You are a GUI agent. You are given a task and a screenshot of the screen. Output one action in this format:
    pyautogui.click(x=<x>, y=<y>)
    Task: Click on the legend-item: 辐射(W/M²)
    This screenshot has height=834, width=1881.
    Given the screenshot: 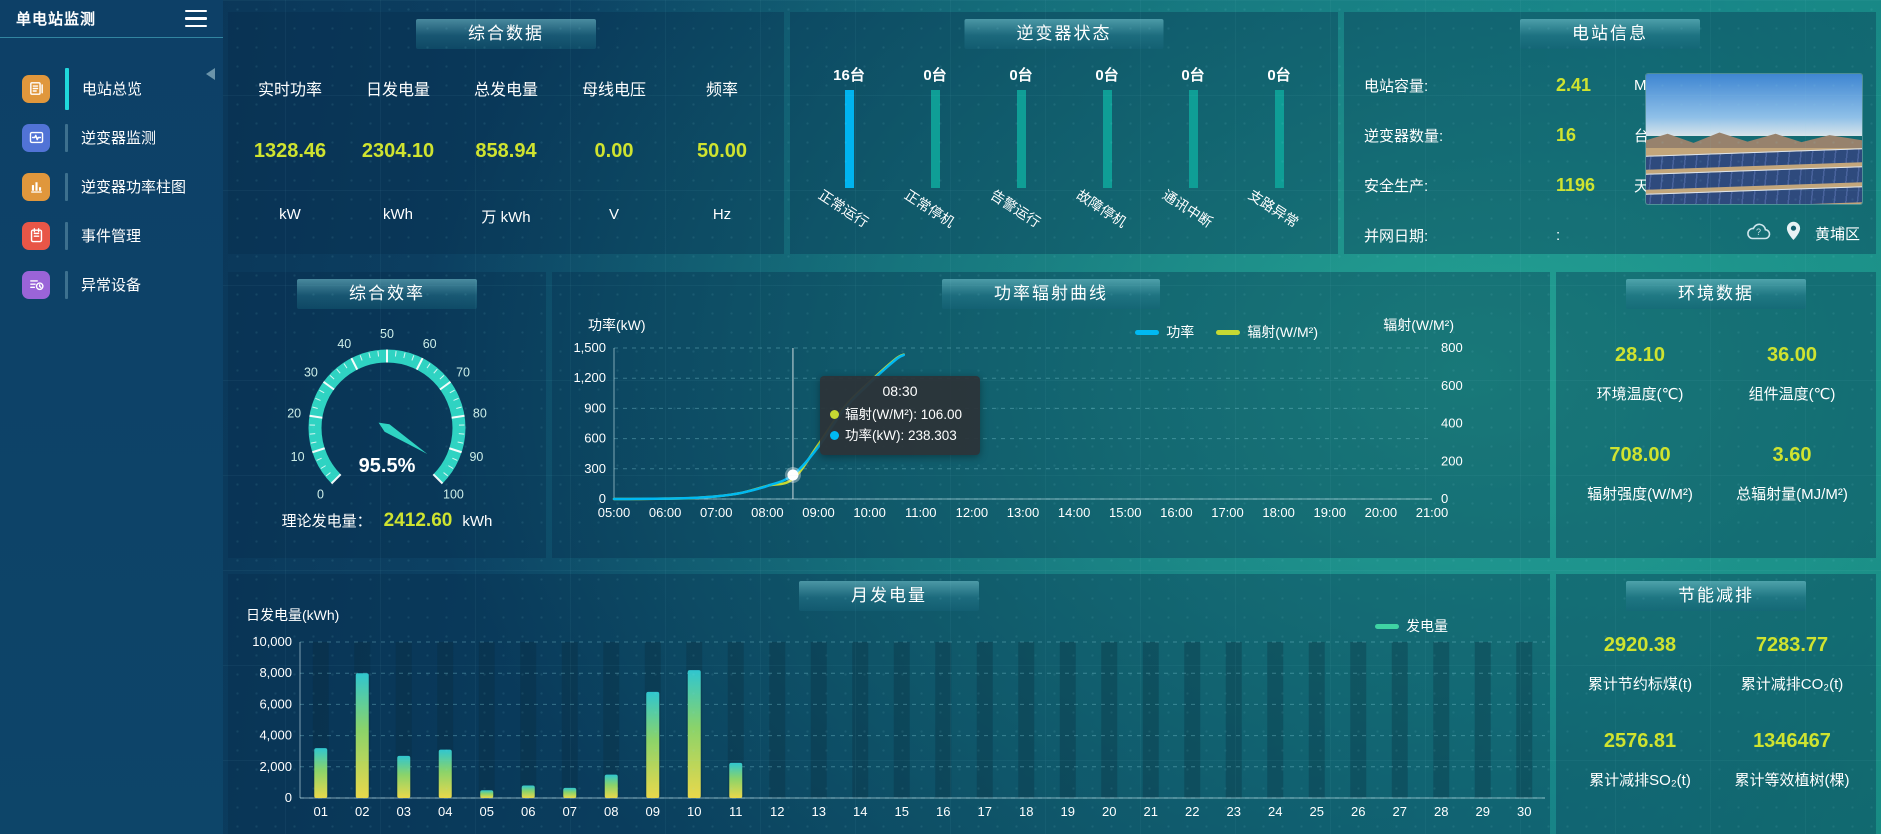 What is the action you would take?
    pyautogui.click(x=1267, y=332)
    